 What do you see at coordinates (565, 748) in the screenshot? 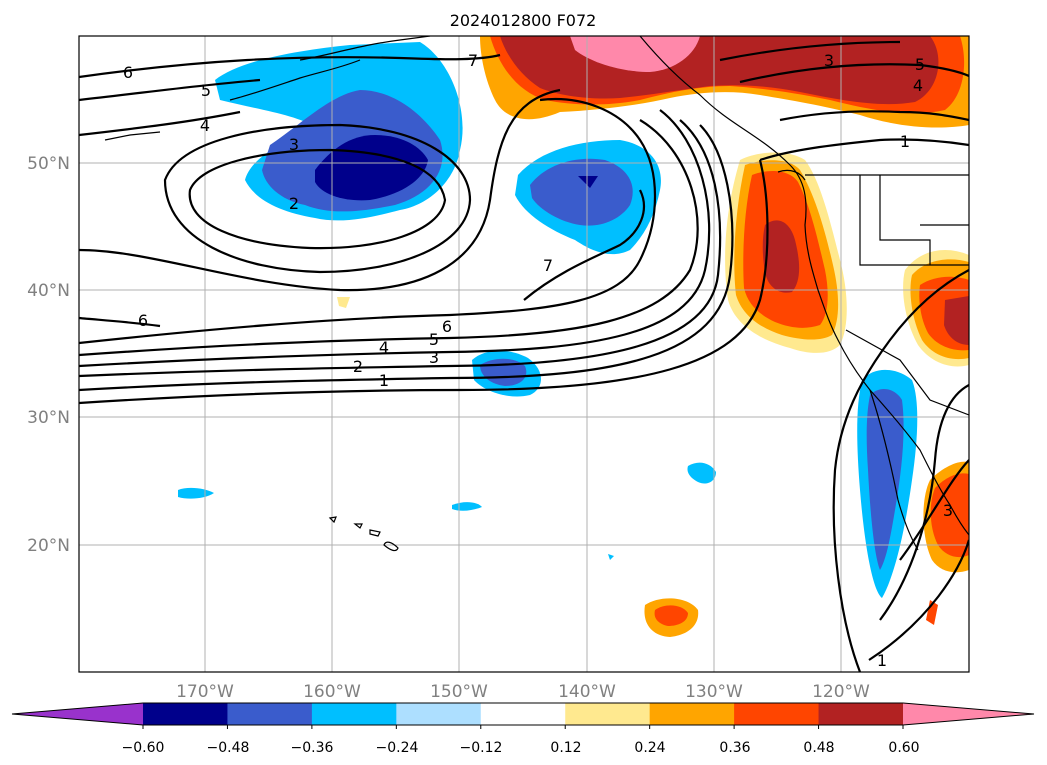
I see `colorbar-tick-label: 0.12` at bounding box center [565, 748].